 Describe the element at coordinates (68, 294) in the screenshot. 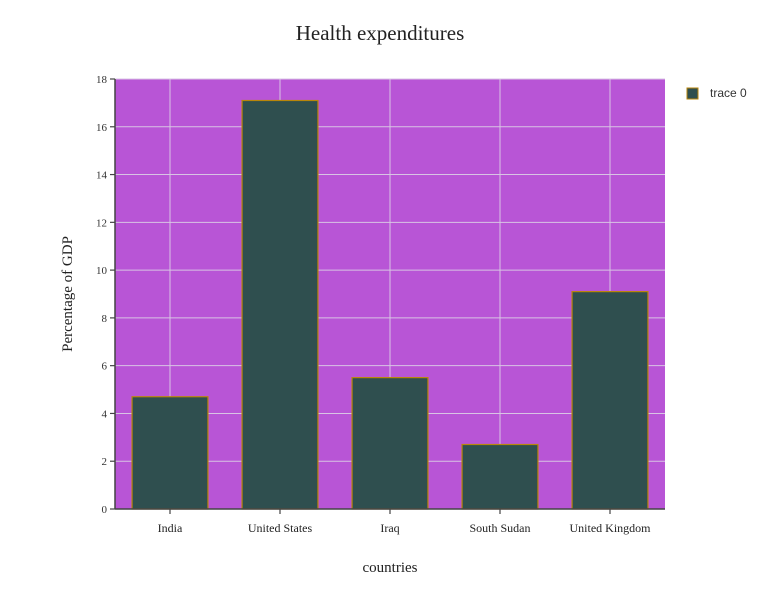

I see `y-axis-label: Percentage of GDP` at that location.